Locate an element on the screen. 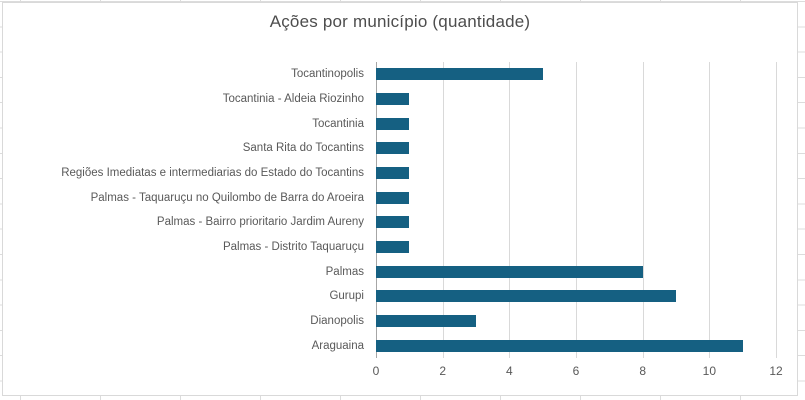  x-tick-label: 4 is located at coordinates (509, 371).